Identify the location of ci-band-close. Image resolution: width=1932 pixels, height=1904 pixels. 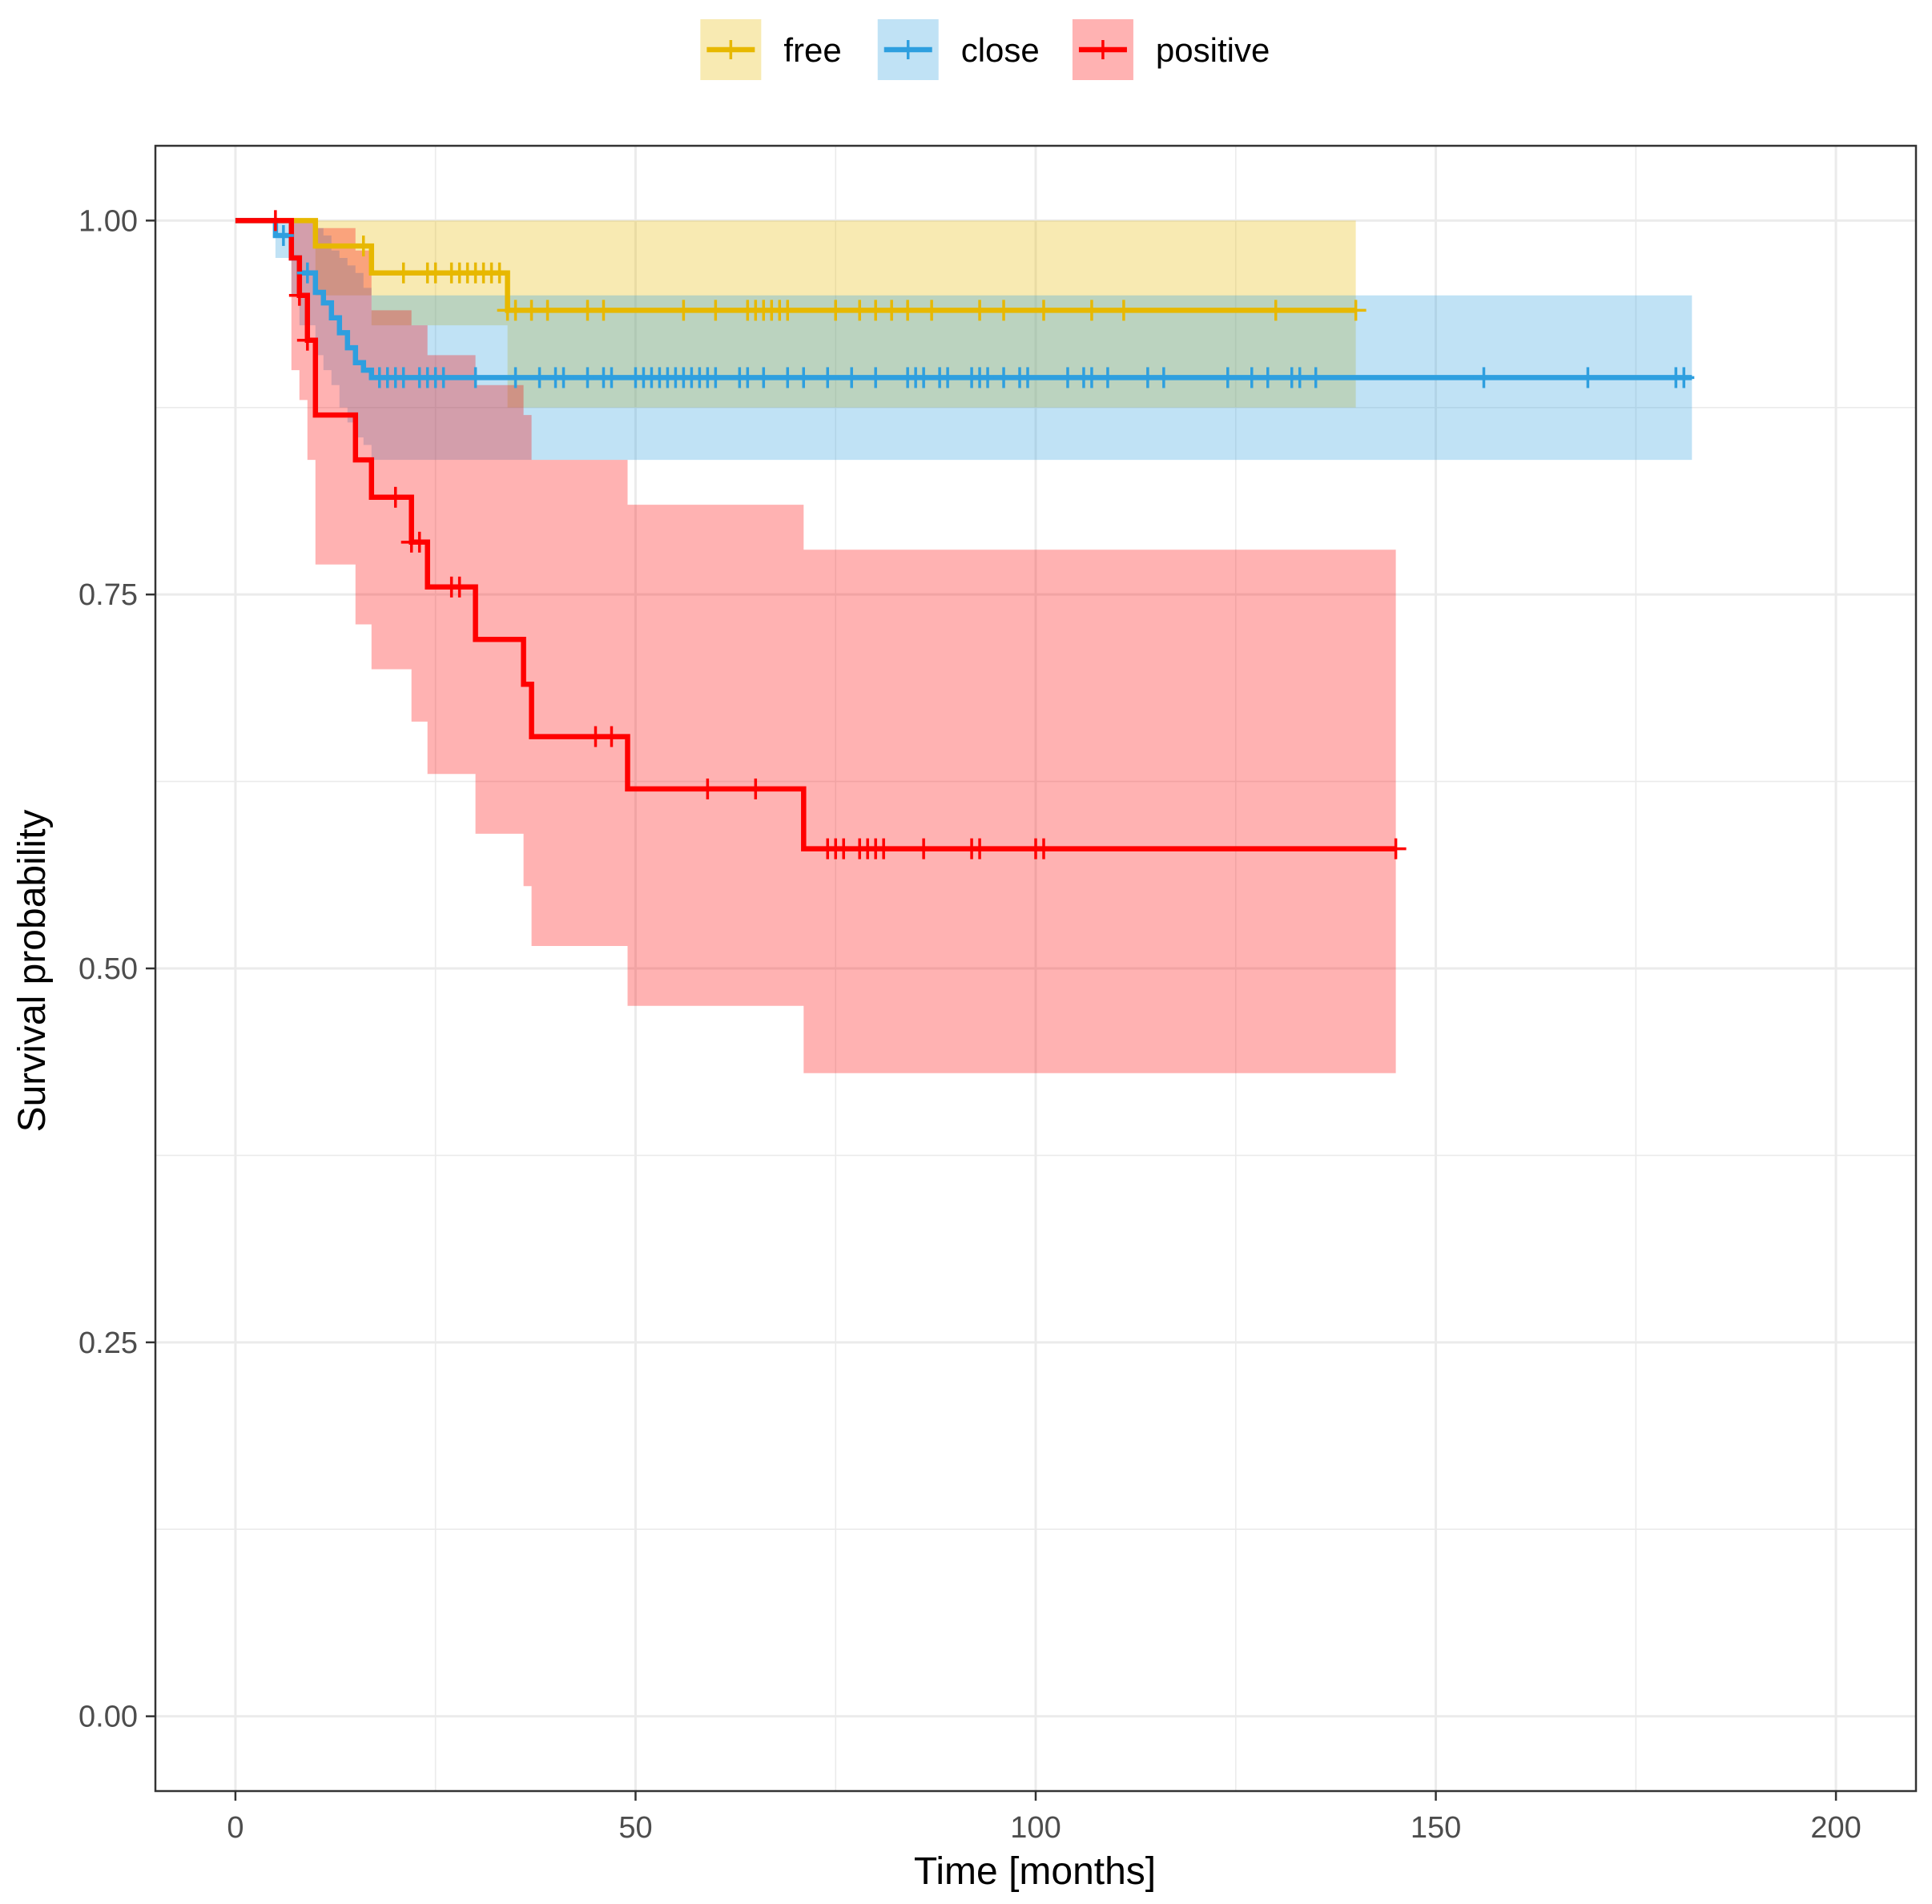
(964, 340).